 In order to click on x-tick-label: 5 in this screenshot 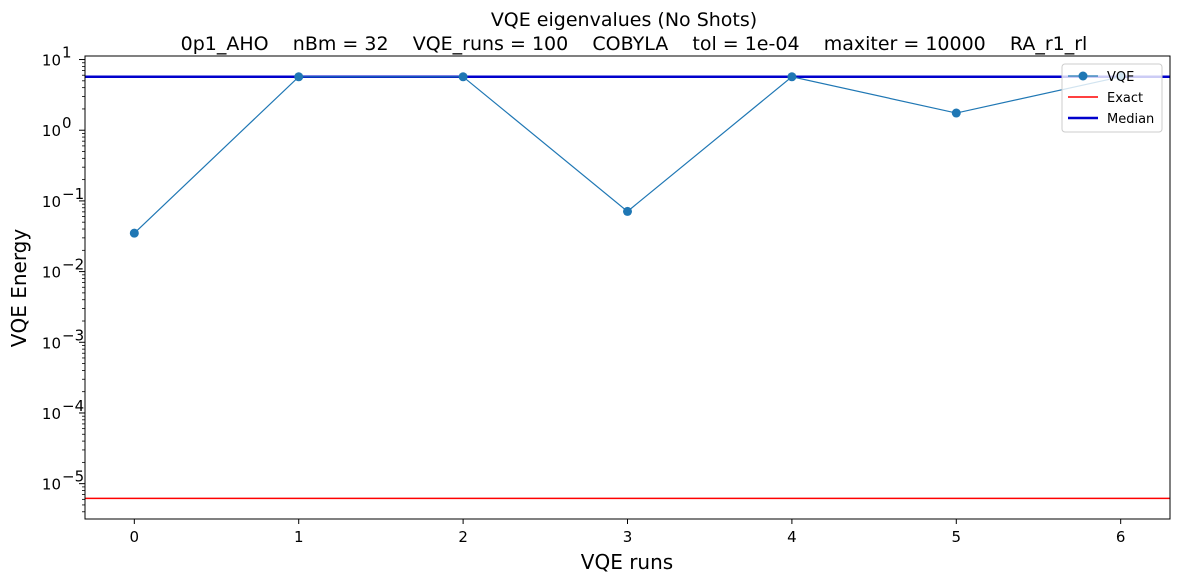, I will do `click(957, 537)`.